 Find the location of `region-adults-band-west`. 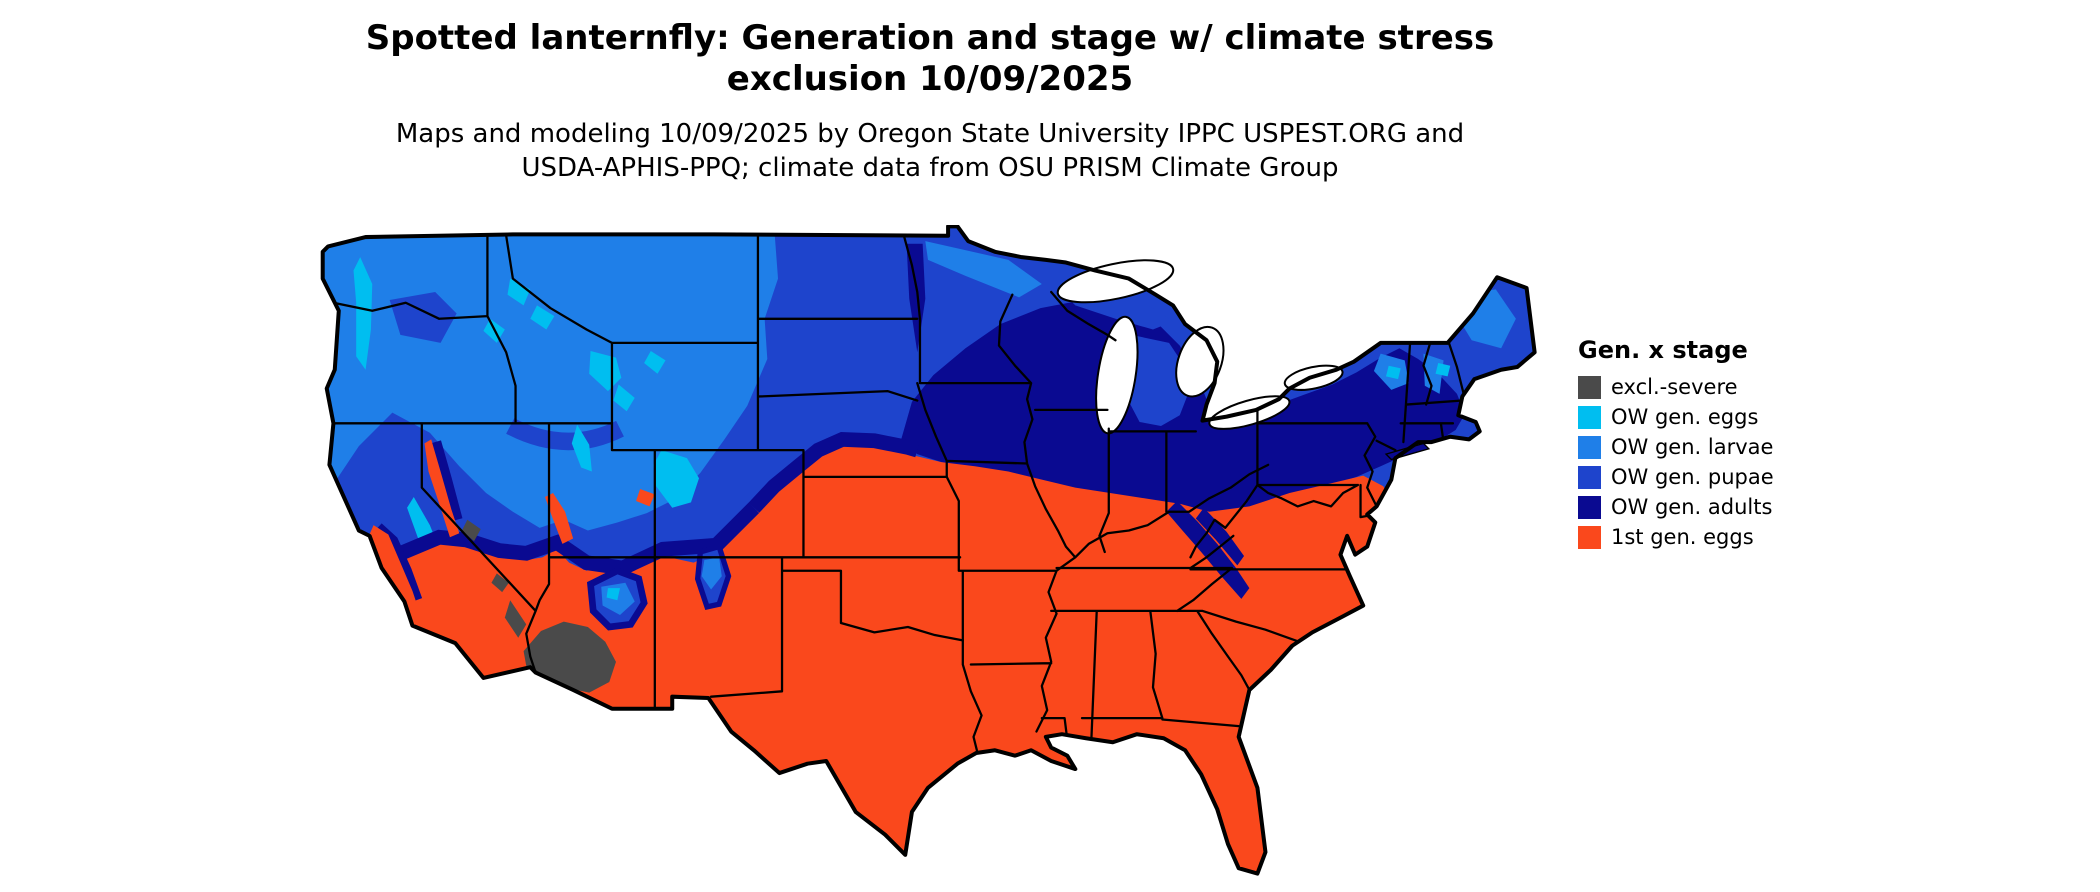

region-adults-band-west is located at coordinates (569, 539).